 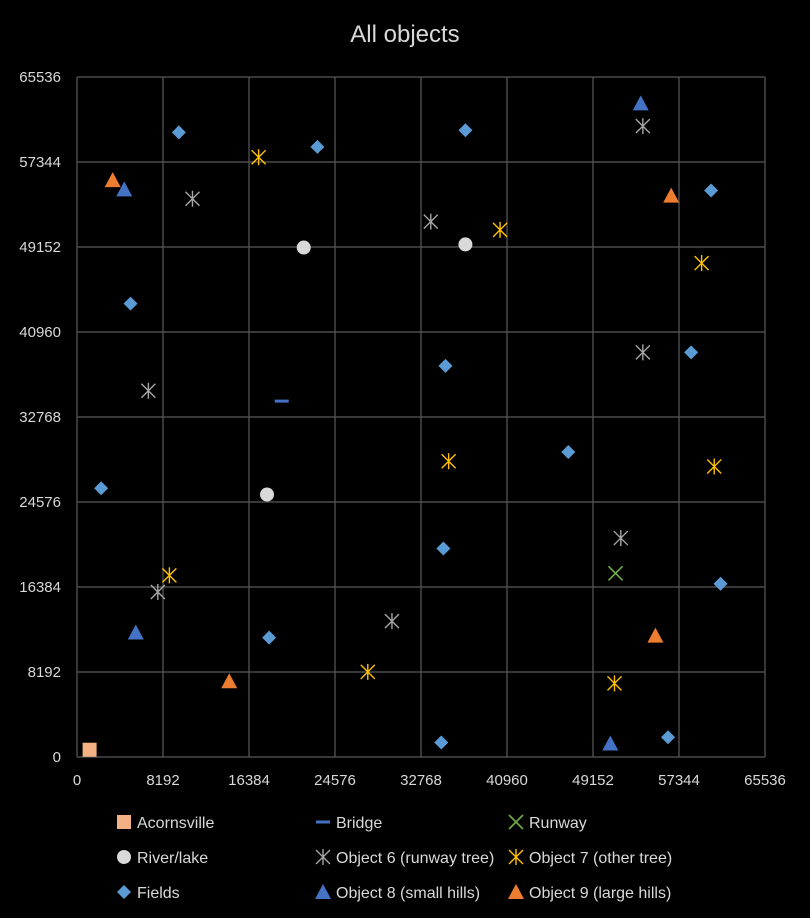 What do you see at coordinates (77, 780) in the screenshot?
I see `x-tick-label: 0` at bounding box center [77, 780].